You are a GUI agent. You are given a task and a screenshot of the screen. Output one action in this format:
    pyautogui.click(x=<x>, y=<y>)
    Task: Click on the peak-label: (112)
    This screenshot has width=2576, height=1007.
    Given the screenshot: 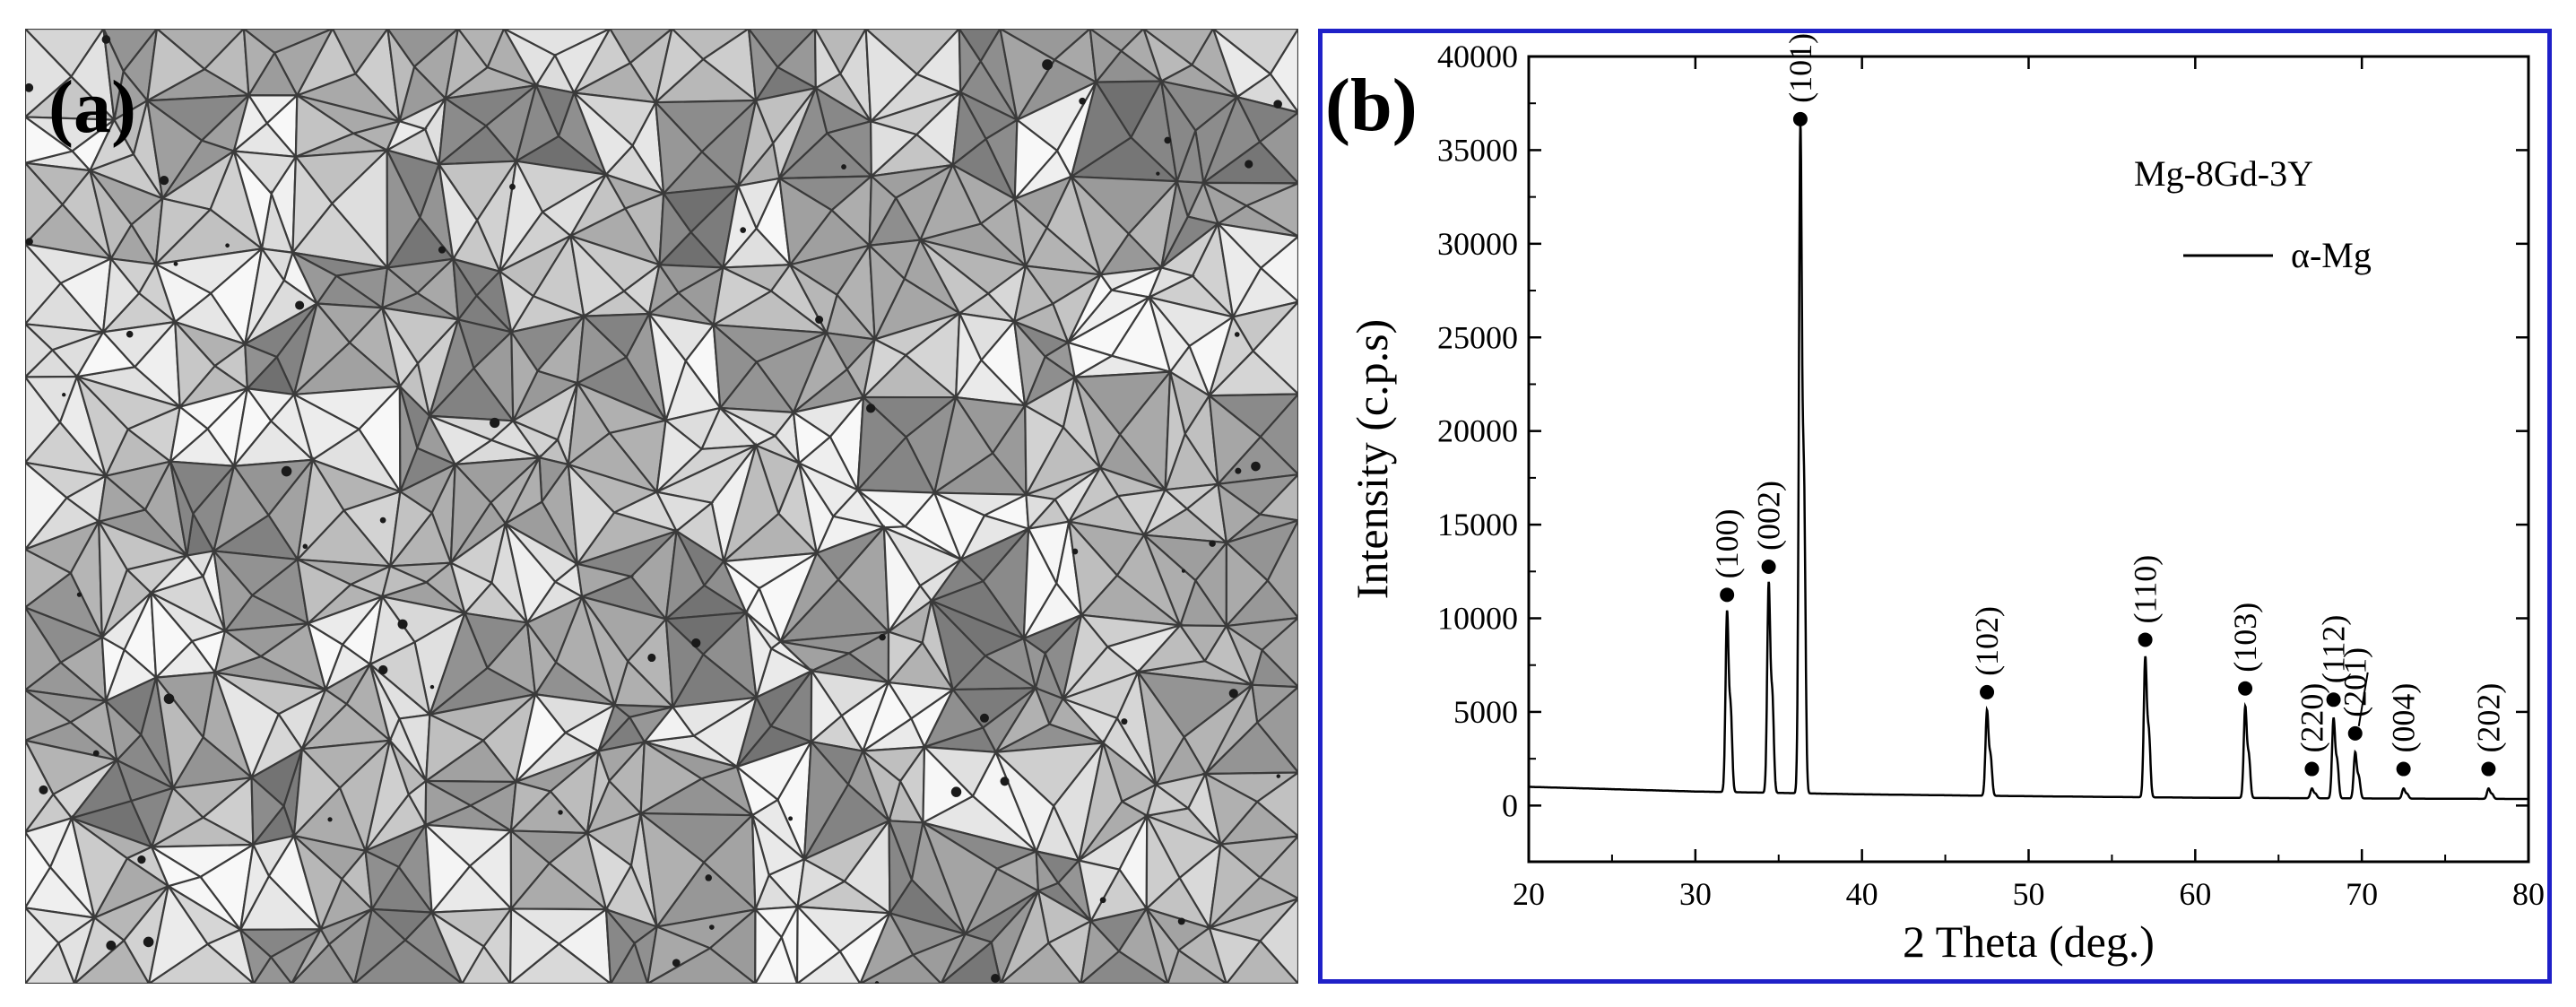 What is the action you would take?
    pyautogui.click(x=2334, y=649)
    